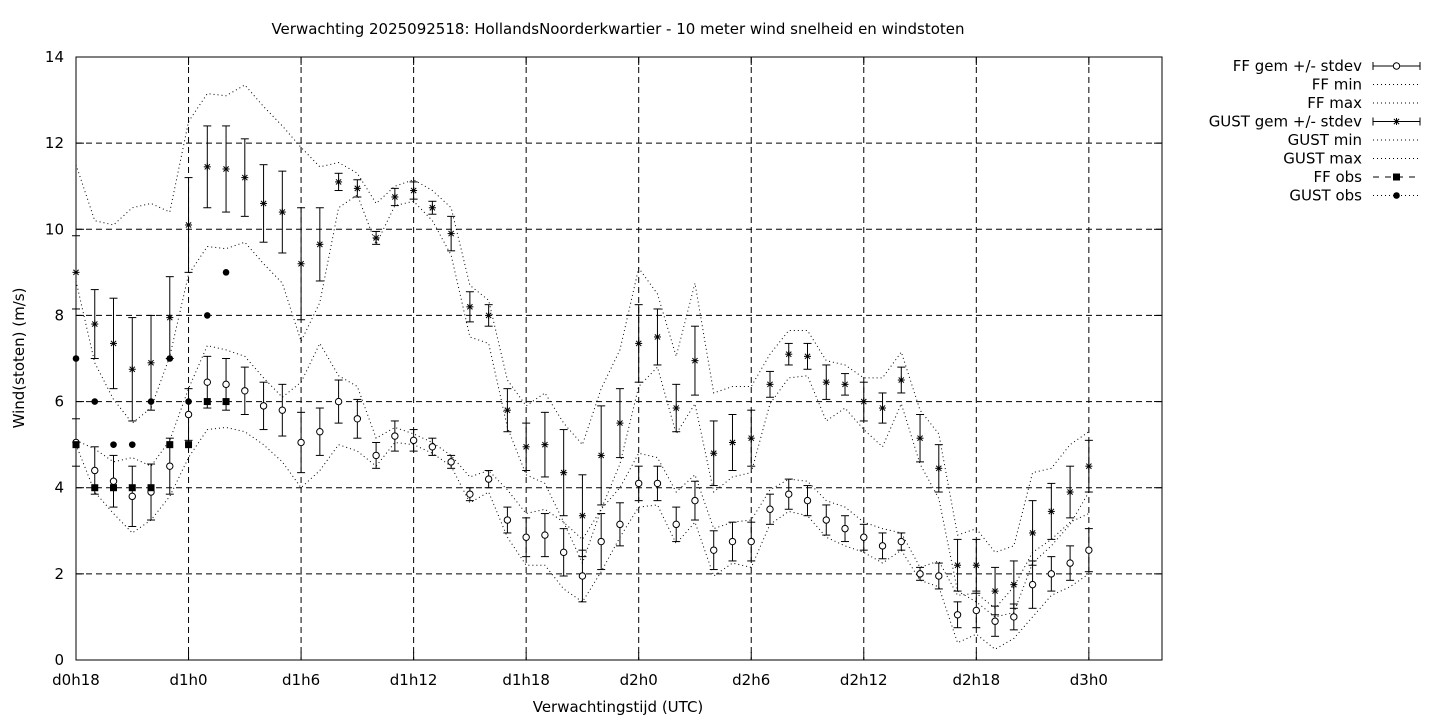 The image size is (1440, 720). Describe the element at coordinates (59, 402) in the screenshot. I see `y-tick-label: 6` at that location.